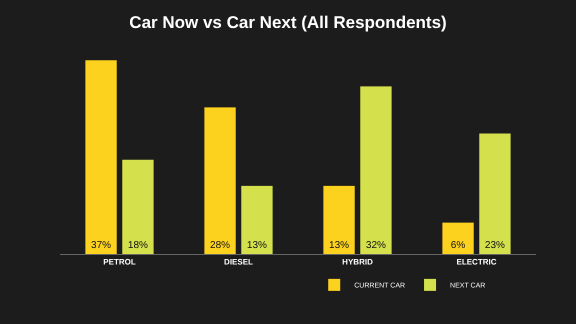 The width and height of the screenshot is (576, 324). Describe the element at coordinates (220, 245) in the screenshot. I see `data-label: 28%` at that location.